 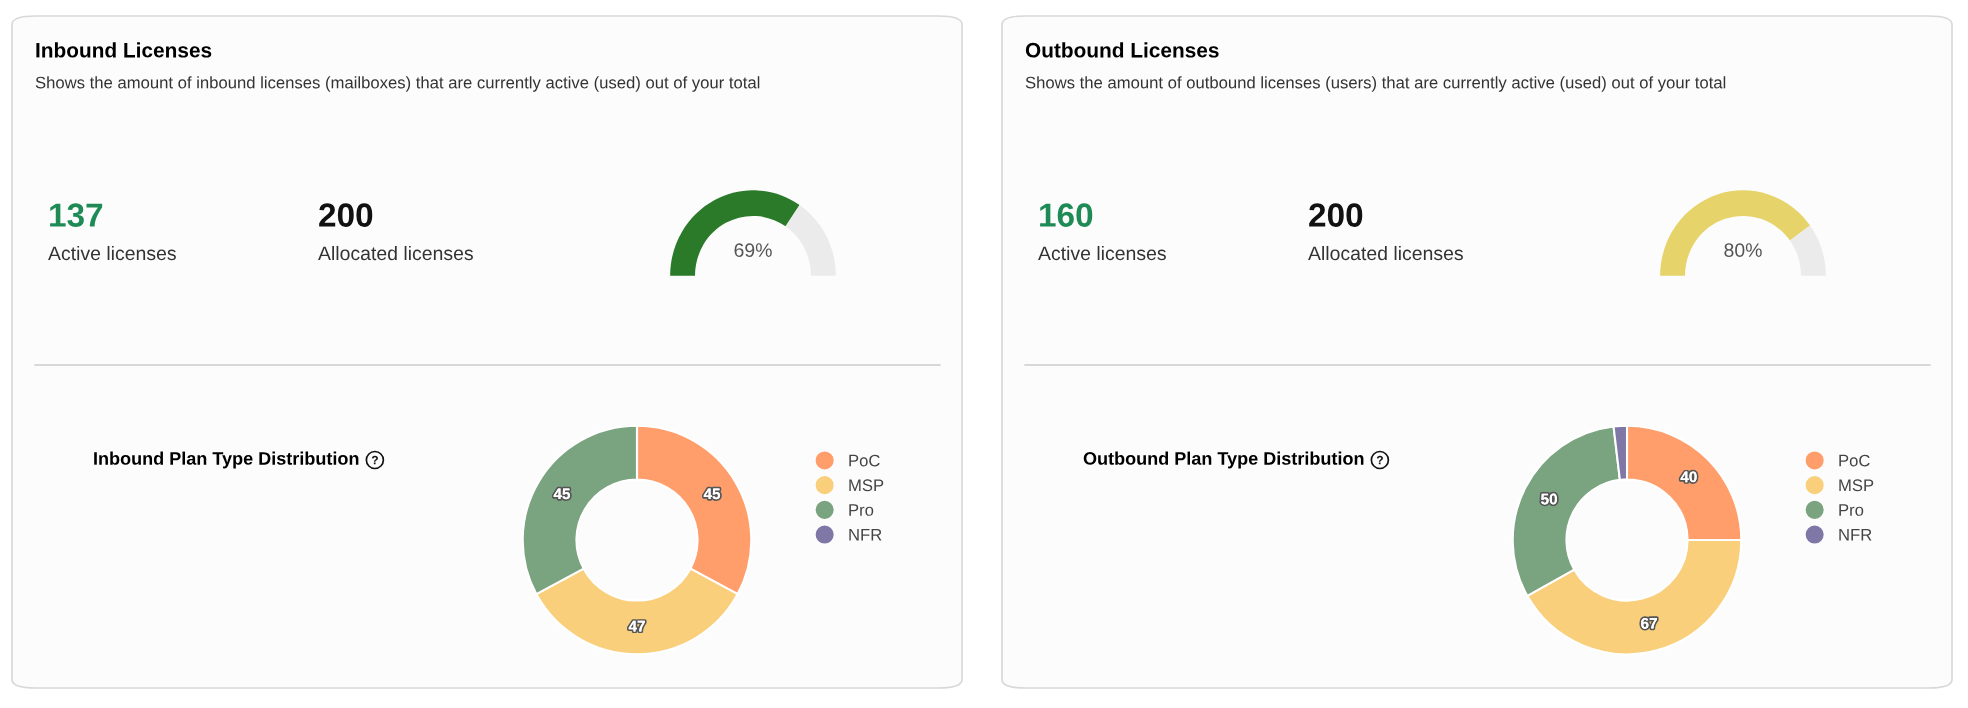 What do you see at coordinates (753, 250) in the screenshot?
I see `text: 69%` at bounding box center [753, 250].